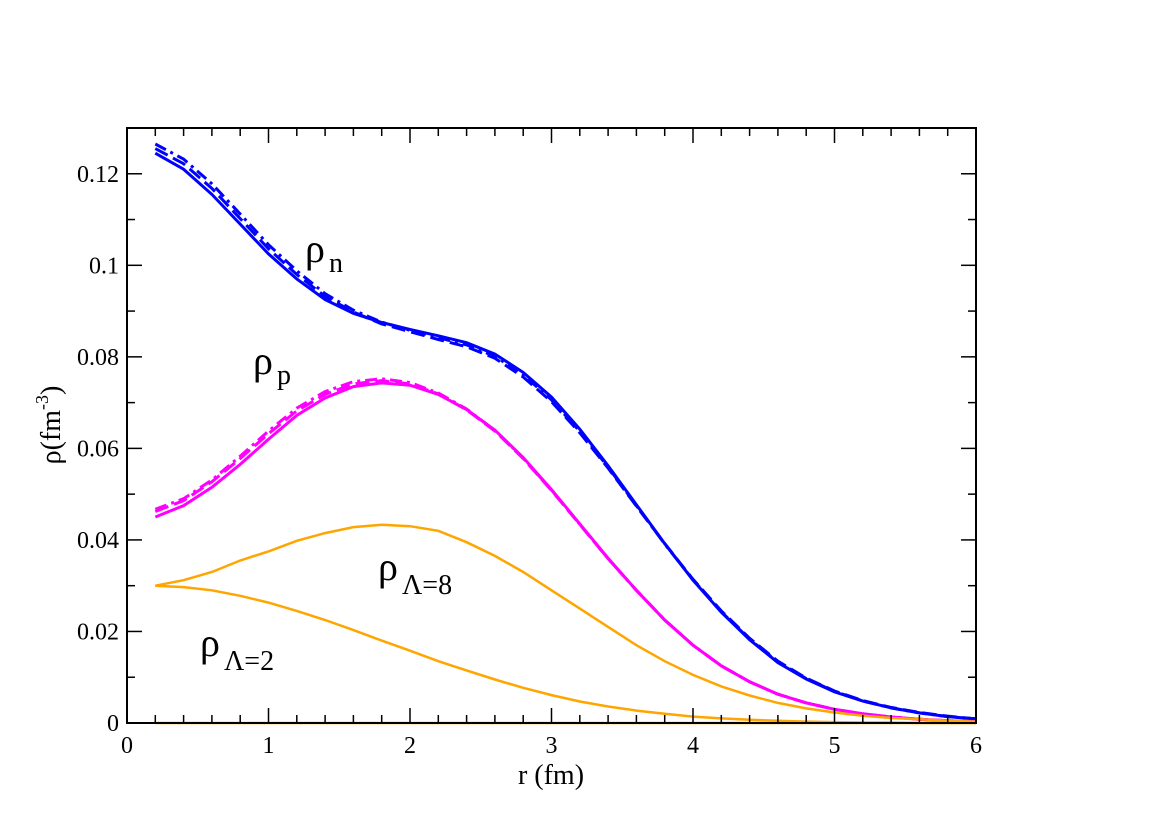 The height and width of the screenshot is (827, 1170). What do you see at coordinates (113, 724) in the screenshot?
I see `y-tick-label: 0` at bounding box center [113, 724].